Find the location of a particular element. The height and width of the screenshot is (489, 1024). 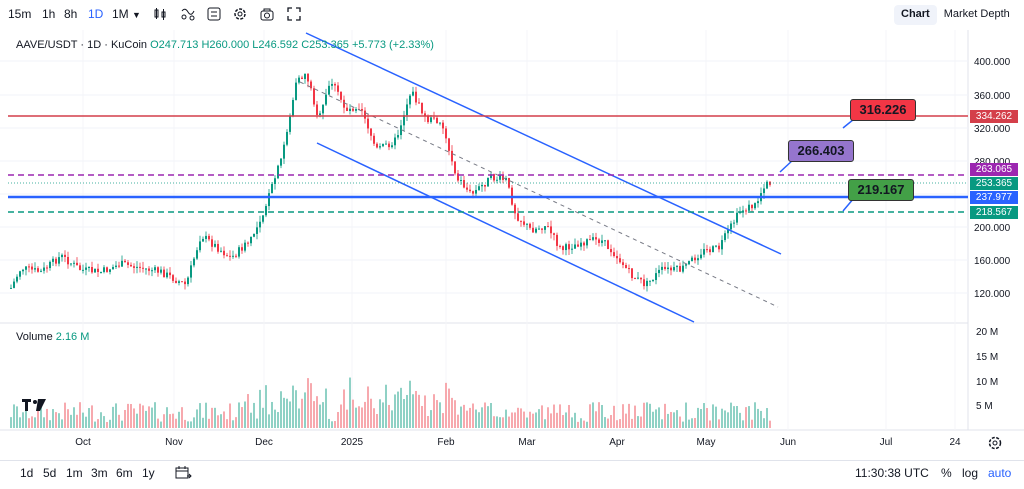

fullscreen-icon is located at coordinates (294, 14).